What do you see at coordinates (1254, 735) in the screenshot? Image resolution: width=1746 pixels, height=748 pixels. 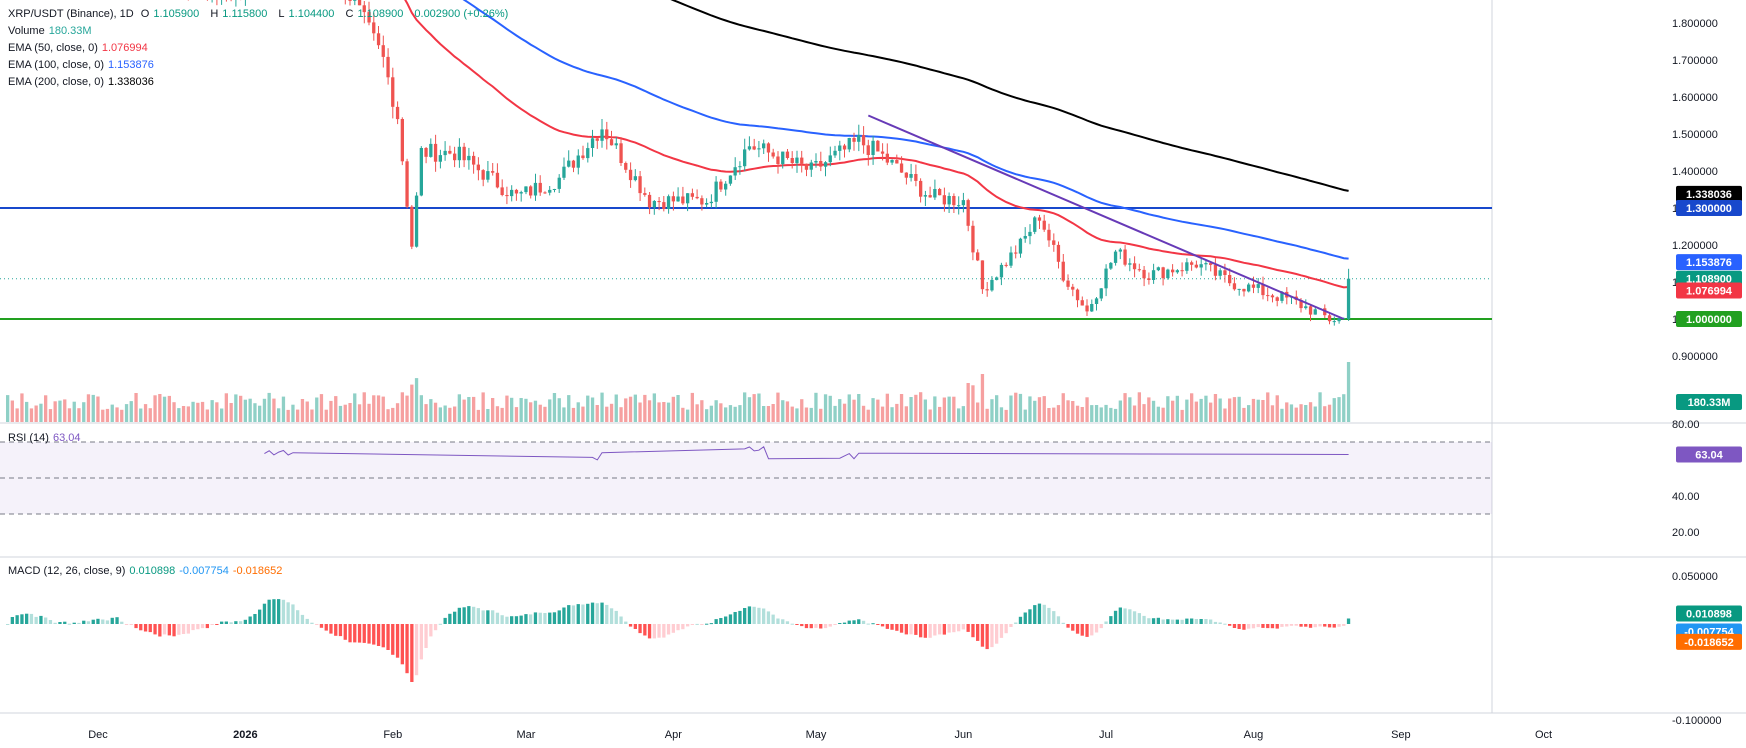 I see `time-tick-label: Aug` at bounding box center [1254, 735].